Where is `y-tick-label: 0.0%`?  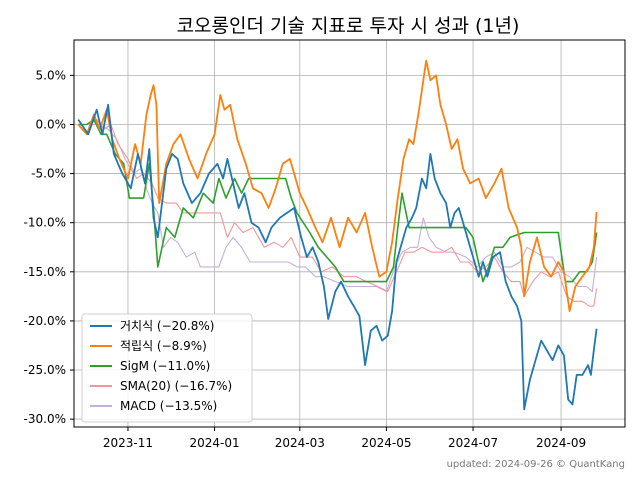
y-tick-label: 0.0% is located at coordinates (51, 124).